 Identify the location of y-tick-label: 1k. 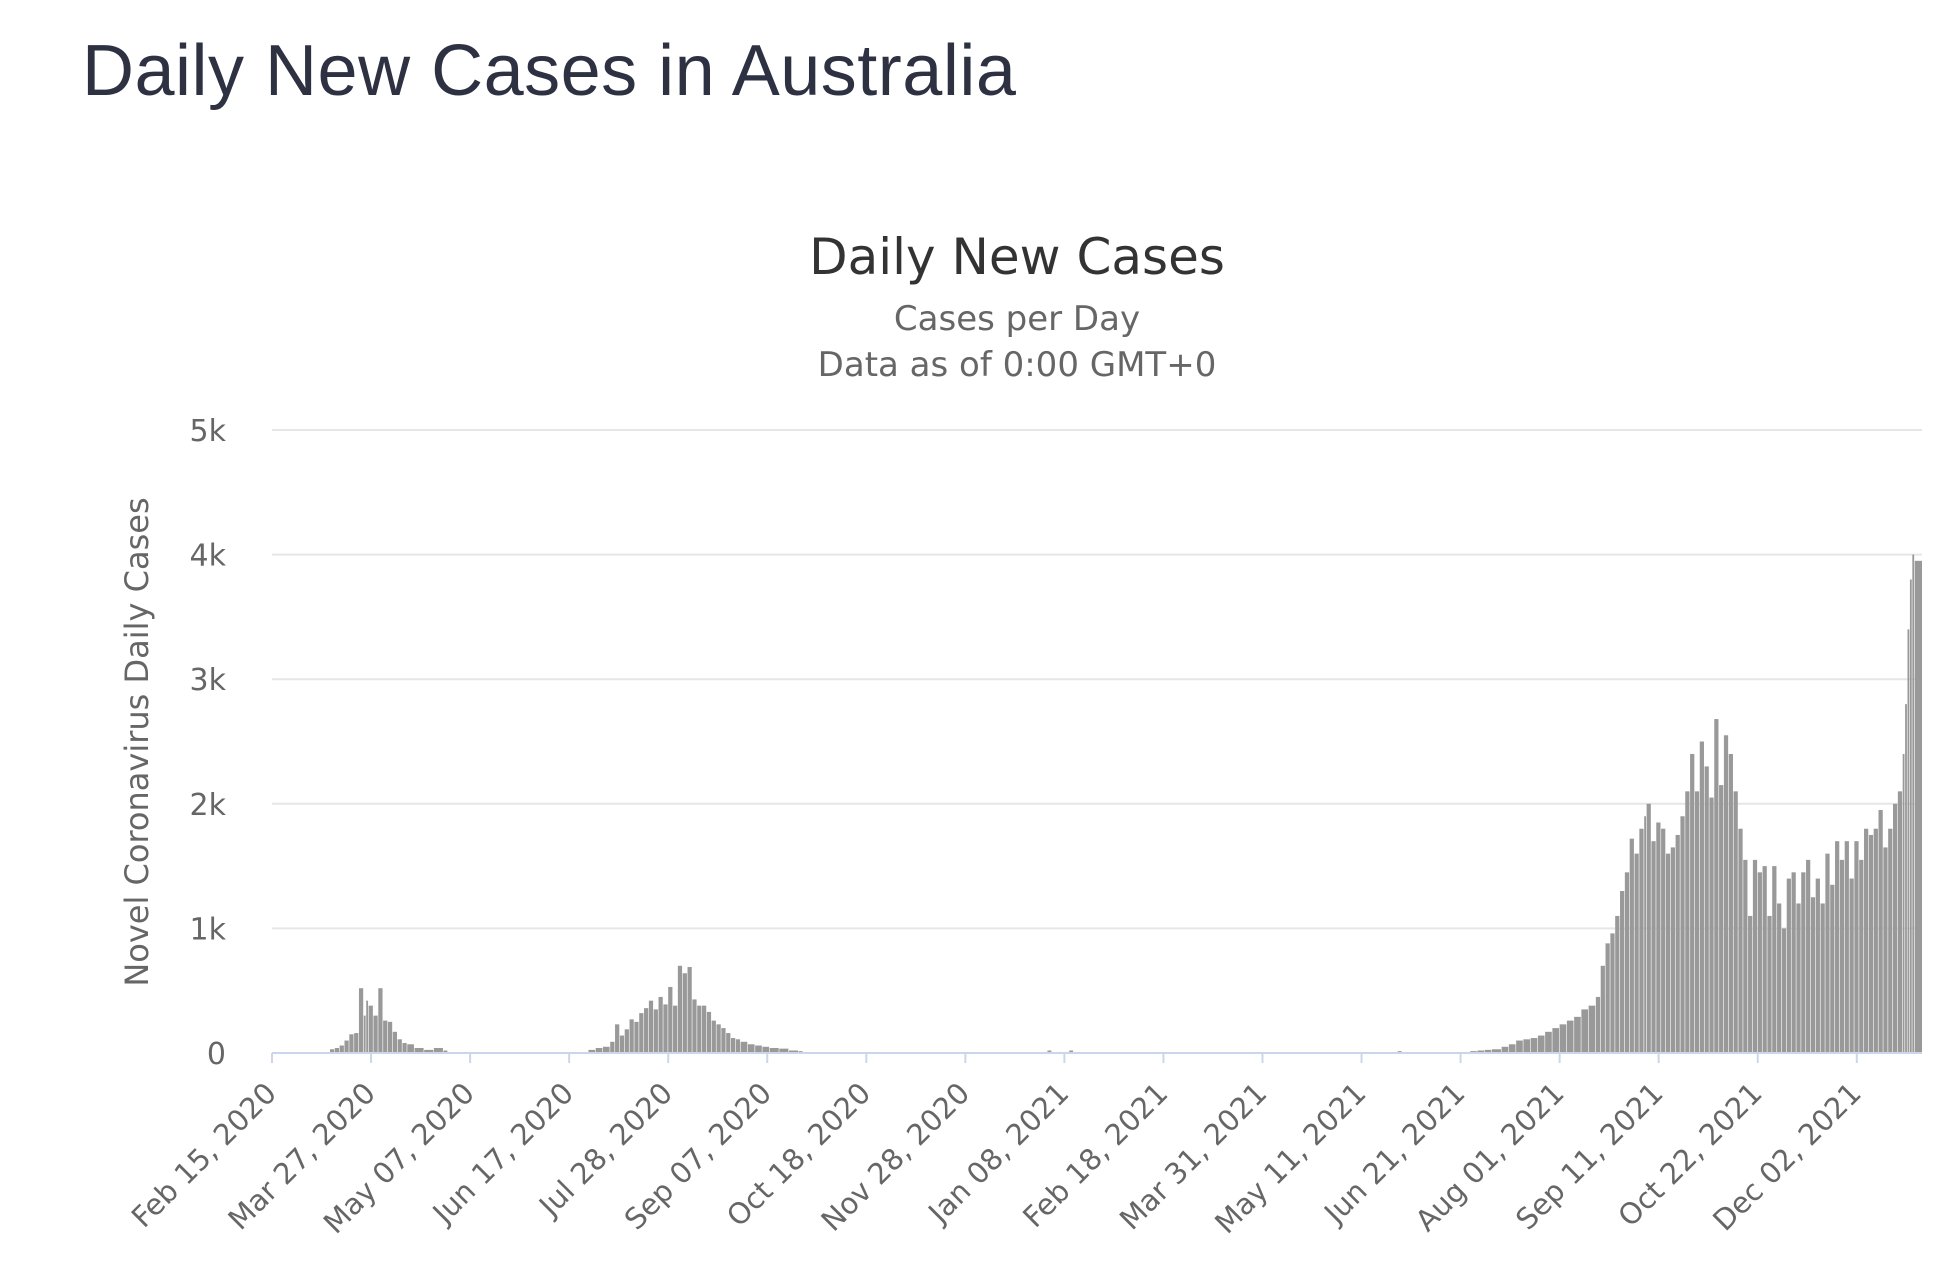
(208, 929).